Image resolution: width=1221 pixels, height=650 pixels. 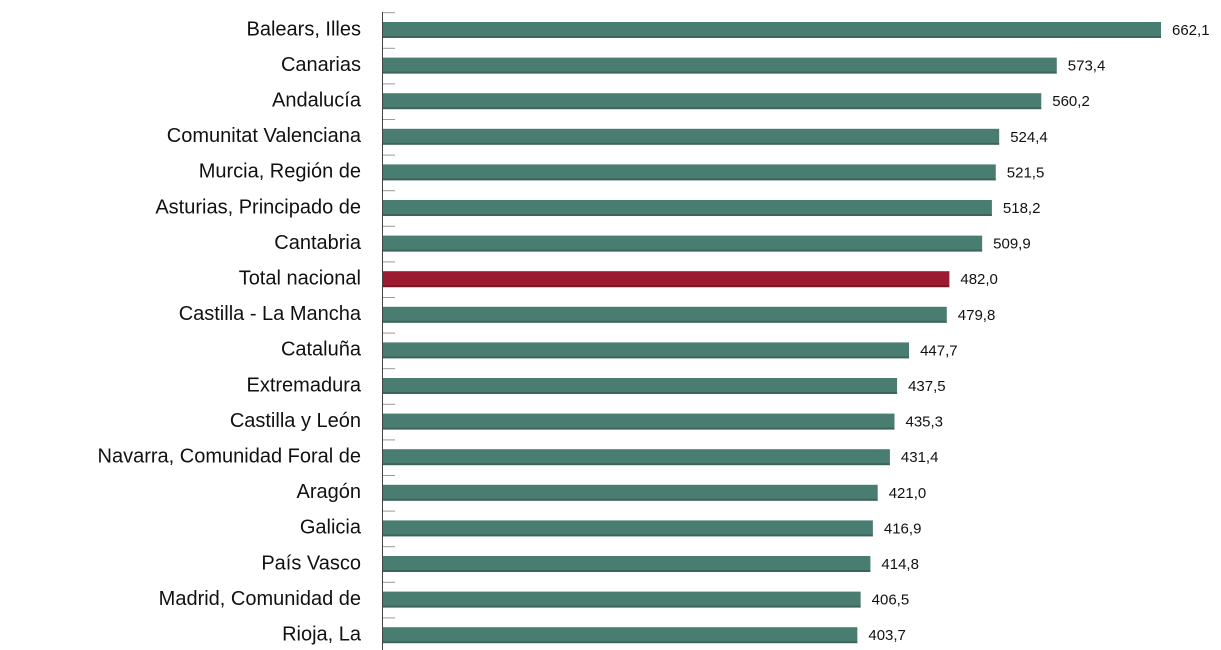 I want to click on value-label: 509,9, so click(x=1012, y=244).